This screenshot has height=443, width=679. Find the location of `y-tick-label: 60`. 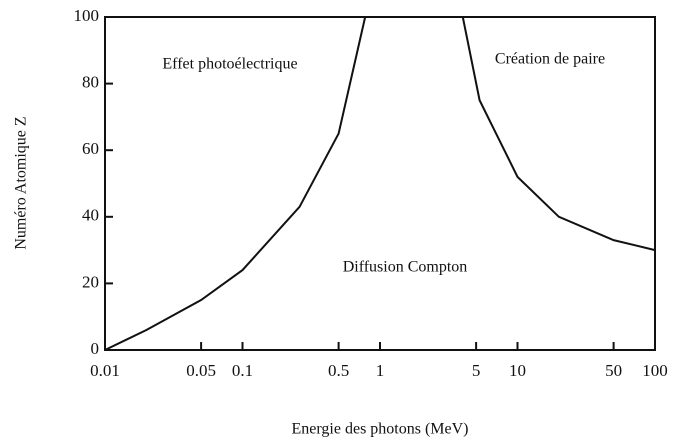

y-tick-label: 60 is located at coordinates (90, 148).